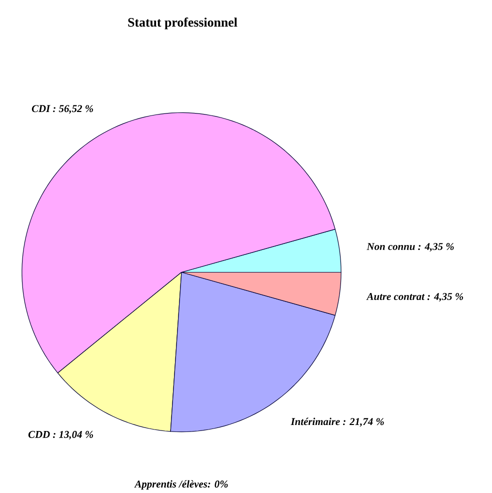  I want to click on chart-title: Statut professionnel, so click(183, 23).